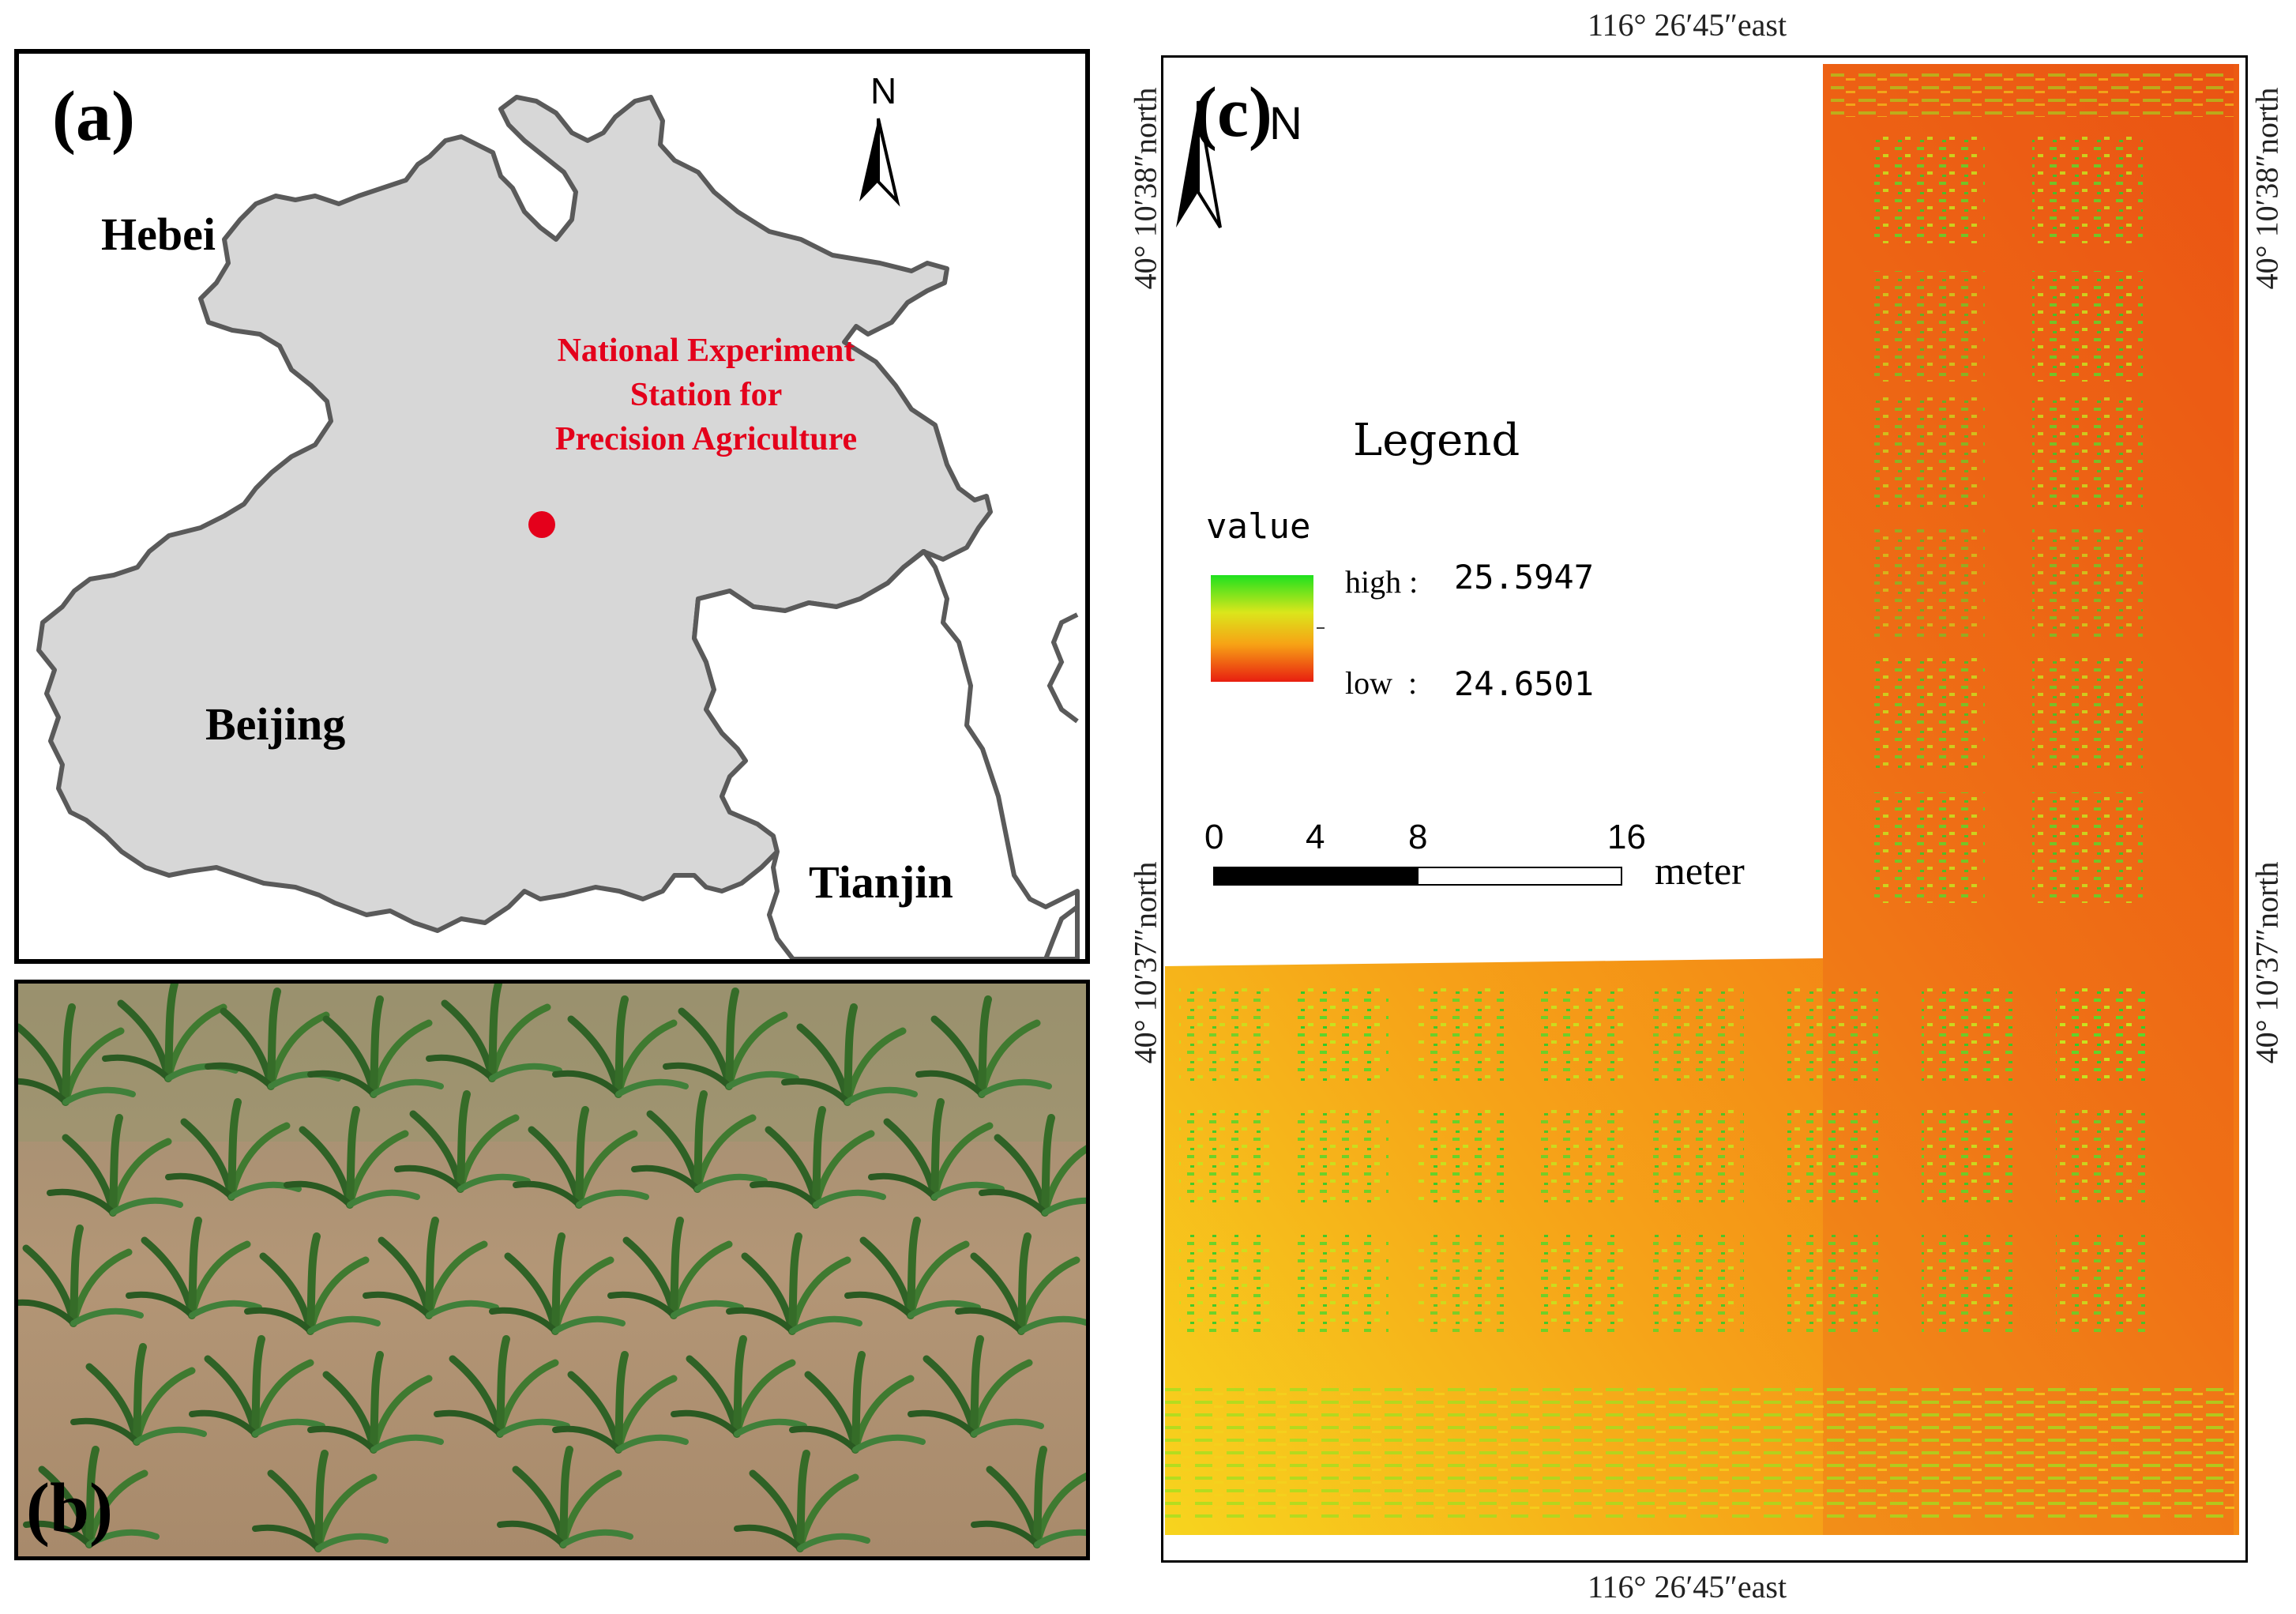 The height and width of the screenshot is (1614, 2296). Describe the element at coordinates (1214, 837) in the screenshot. I see `scale-tick-0: 0` at that location.